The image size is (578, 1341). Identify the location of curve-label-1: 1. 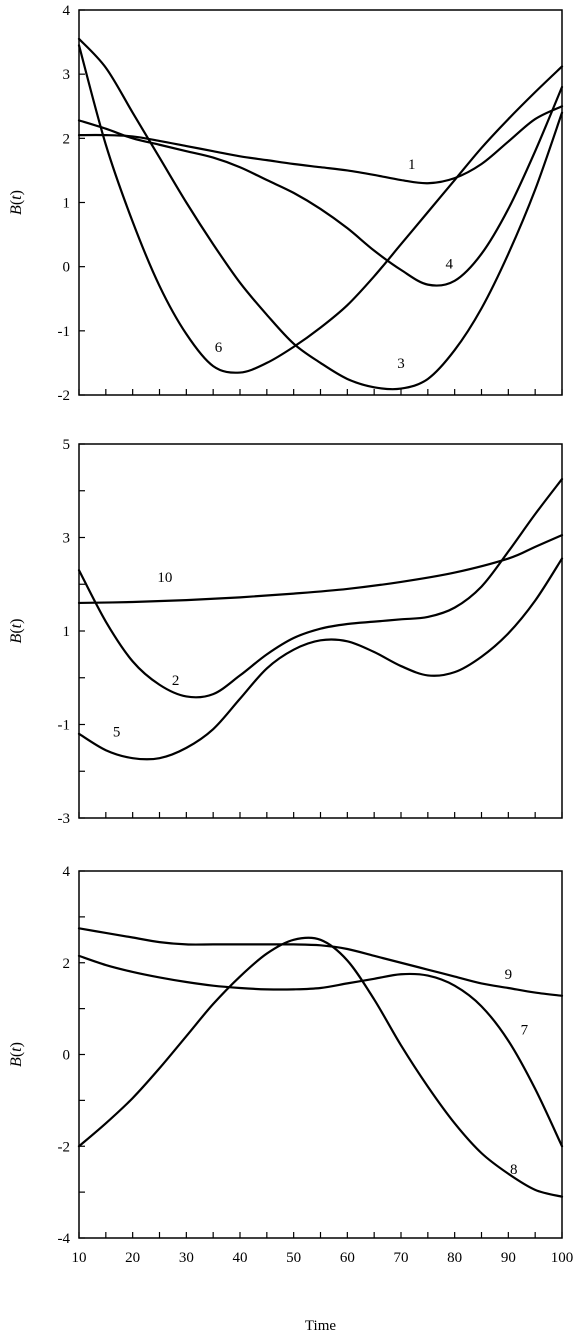
(412, 165).